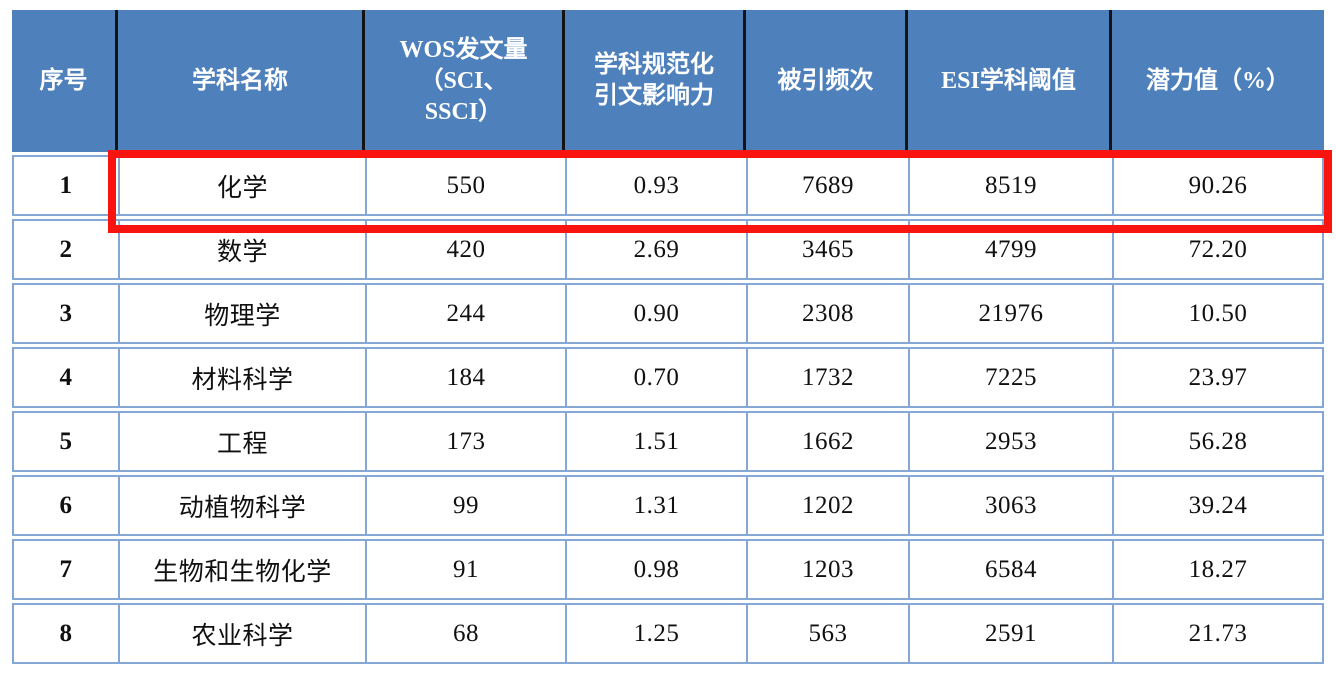  I want to click on cell-citations: 1202, so click(829, 505).